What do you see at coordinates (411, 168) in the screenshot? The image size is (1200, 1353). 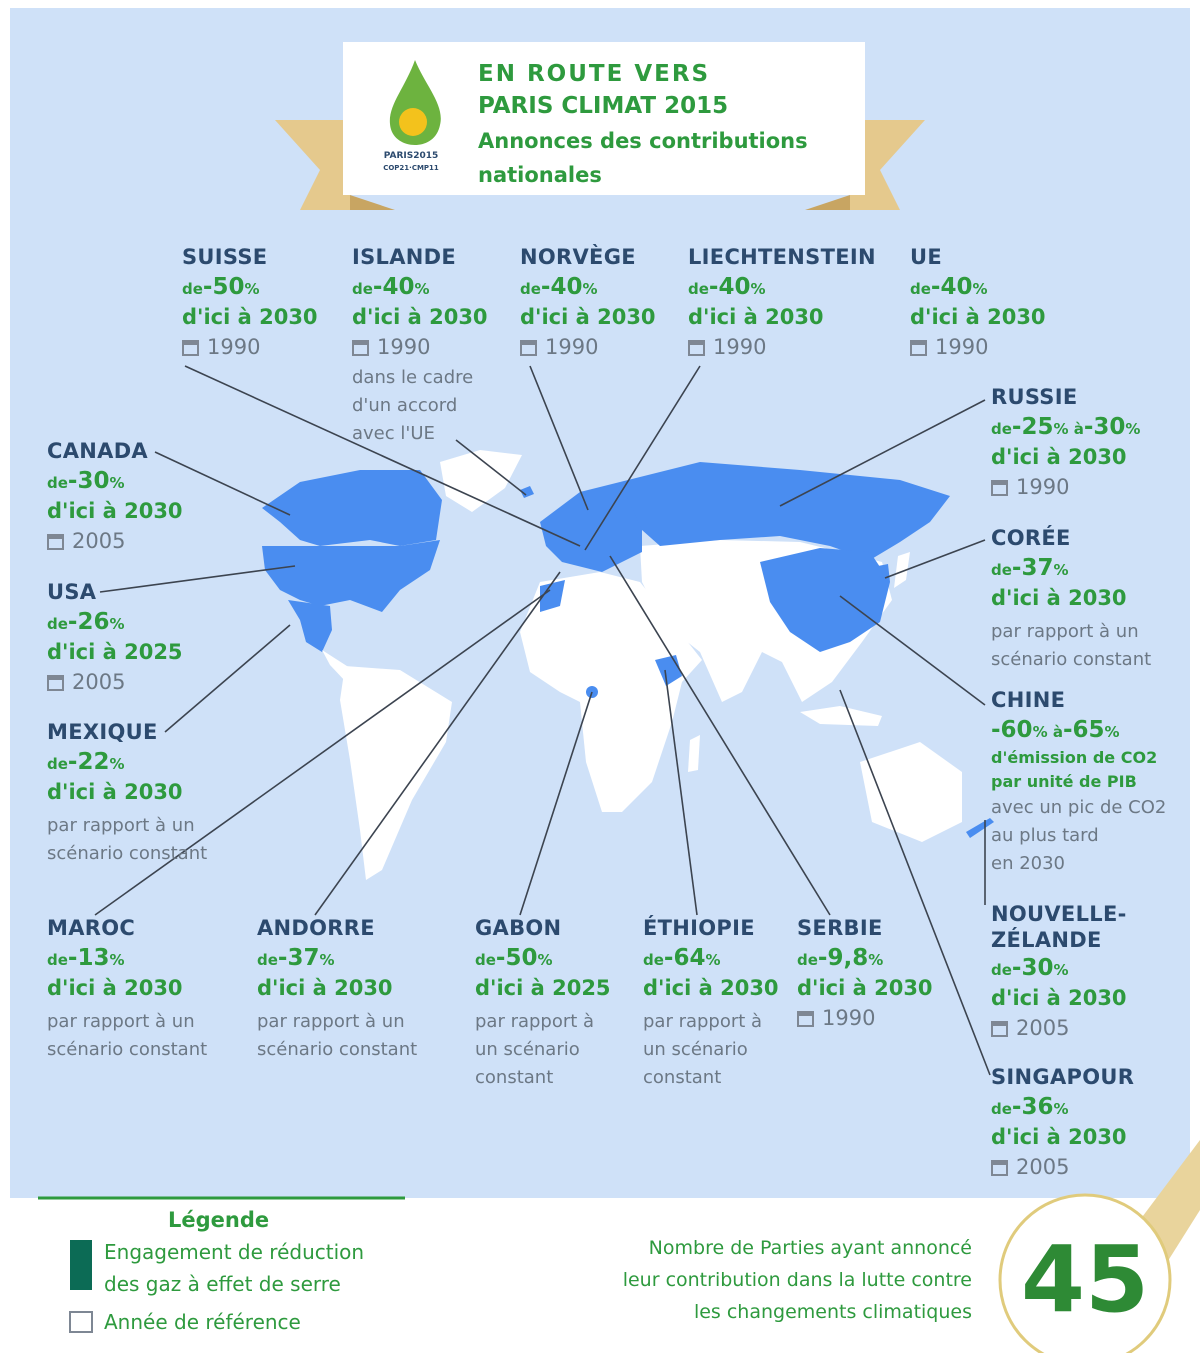 I see `logo-line: COP21·CMP11` at bounding box center [411, 168].